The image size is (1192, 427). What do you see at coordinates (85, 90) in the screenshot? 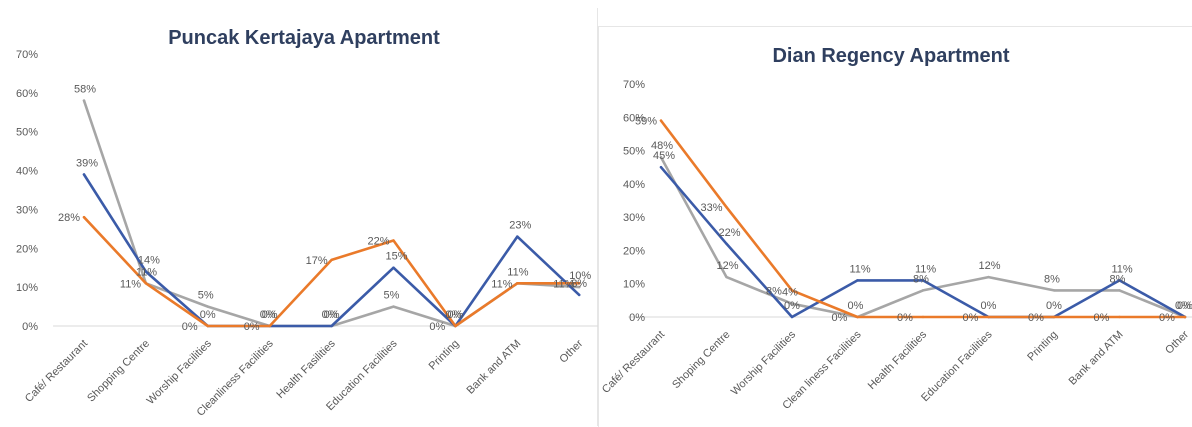
I see `data-label-gray: 58%` at bounding box center [85, 90].